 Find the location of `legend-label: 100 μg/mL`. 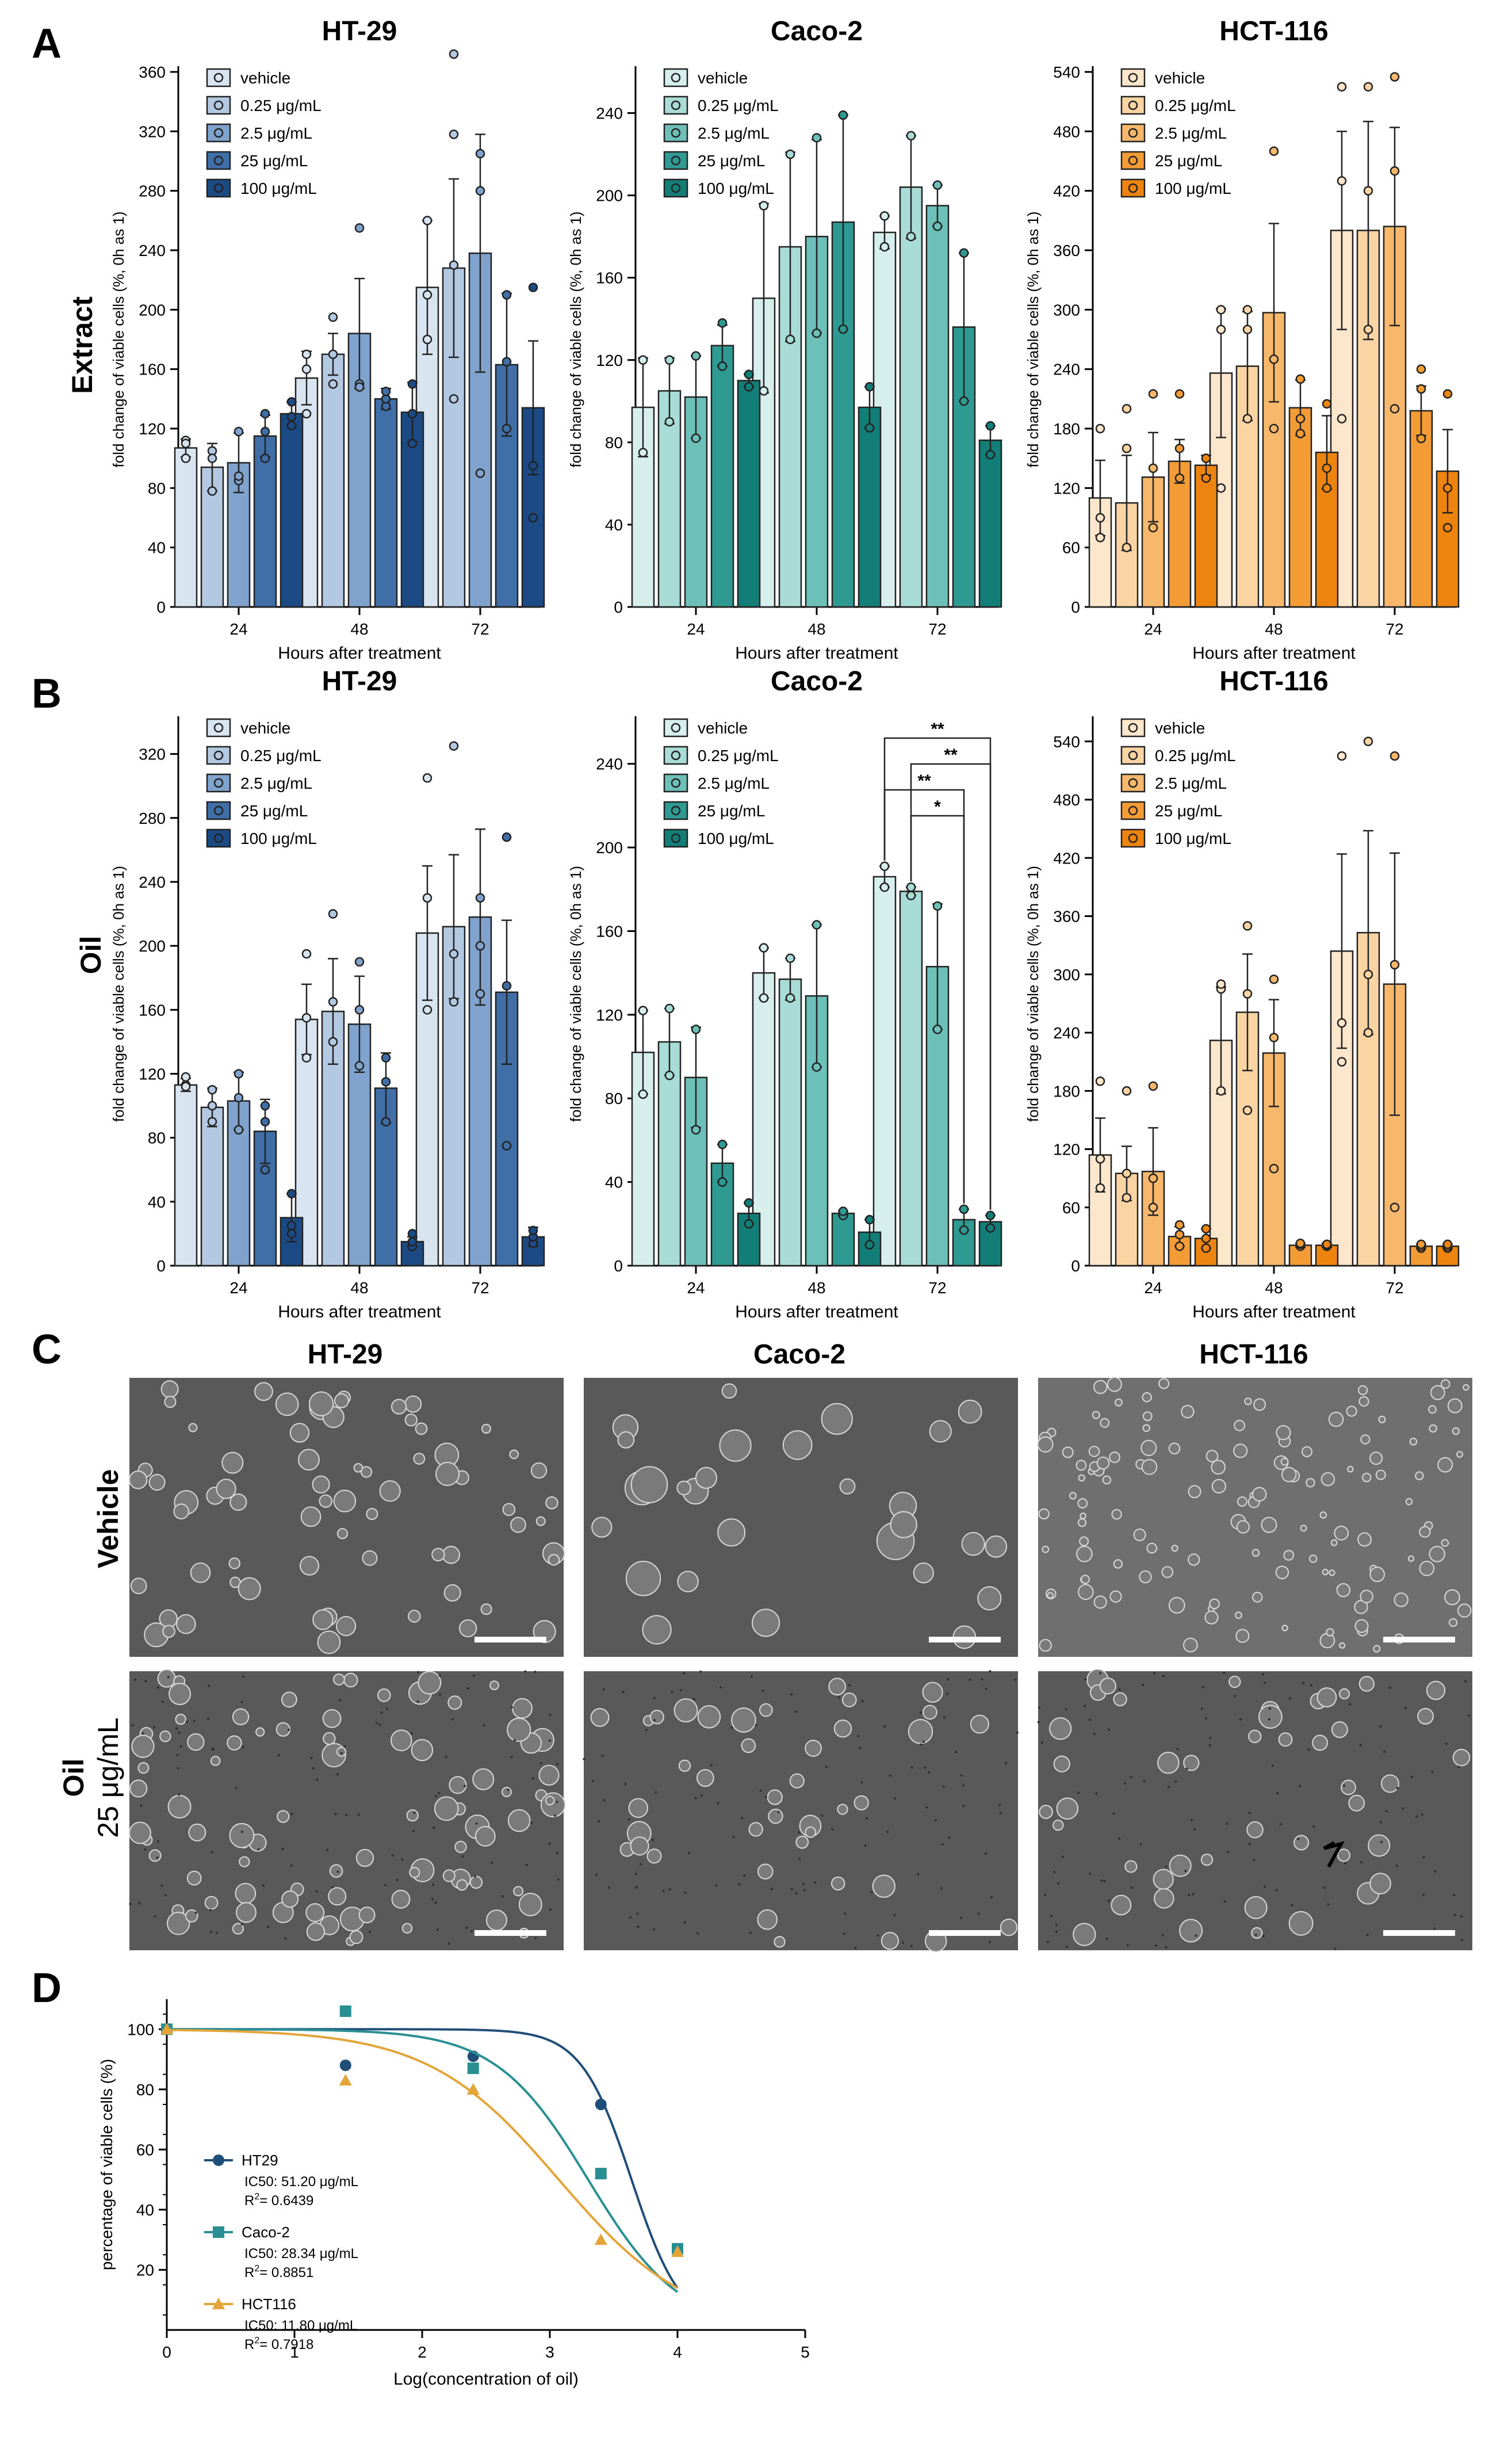

legend-label: 100 μg/mL is located at coordinates (736, 188).